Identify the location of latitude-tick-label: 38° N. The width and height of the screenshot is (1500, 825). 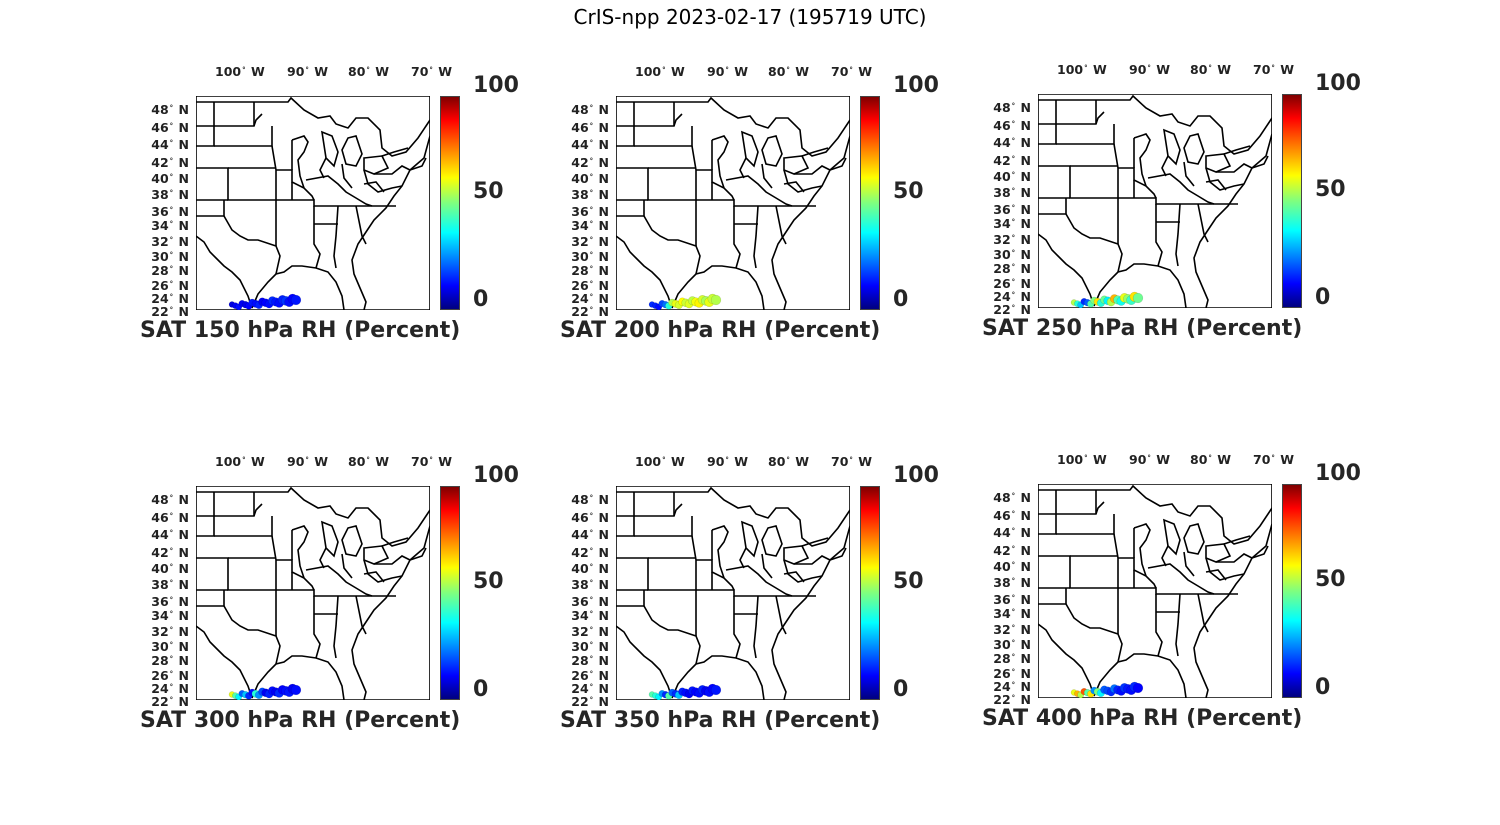
(170, 194).